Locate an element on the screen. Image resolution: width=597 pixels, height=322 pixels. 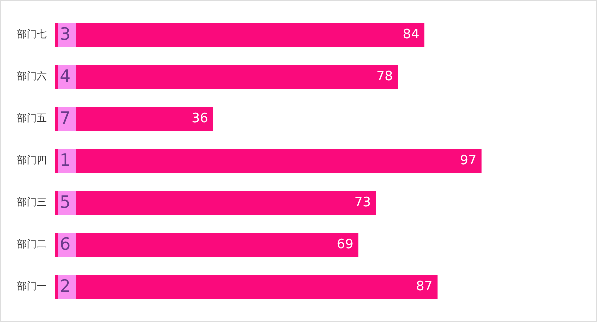
y-tick-label: 部门一 is located at coordinates (32, 286).